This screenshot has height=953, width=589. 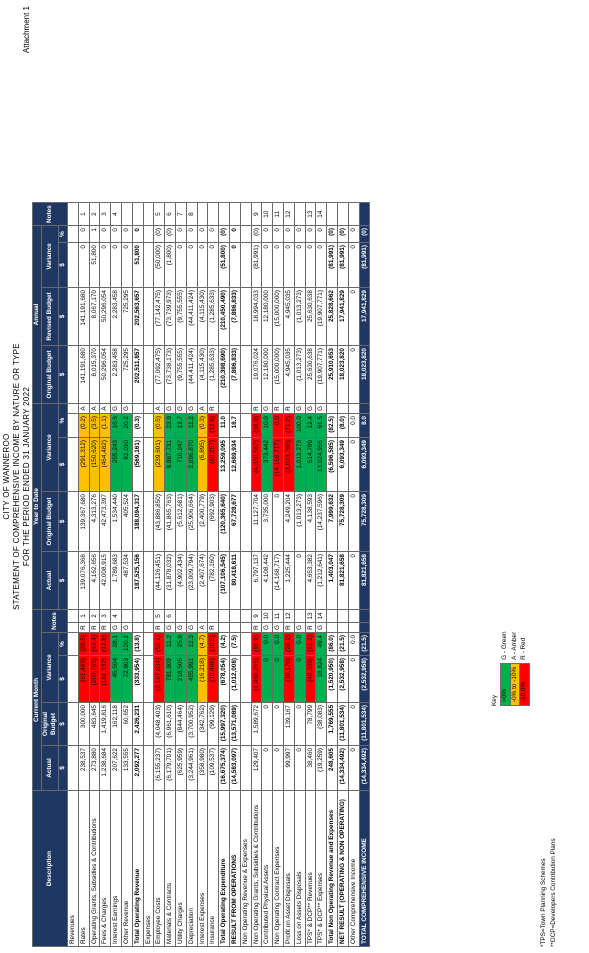 I want to click on cell-ytd-bud: (5,612,681), so click(x=181, y=521).